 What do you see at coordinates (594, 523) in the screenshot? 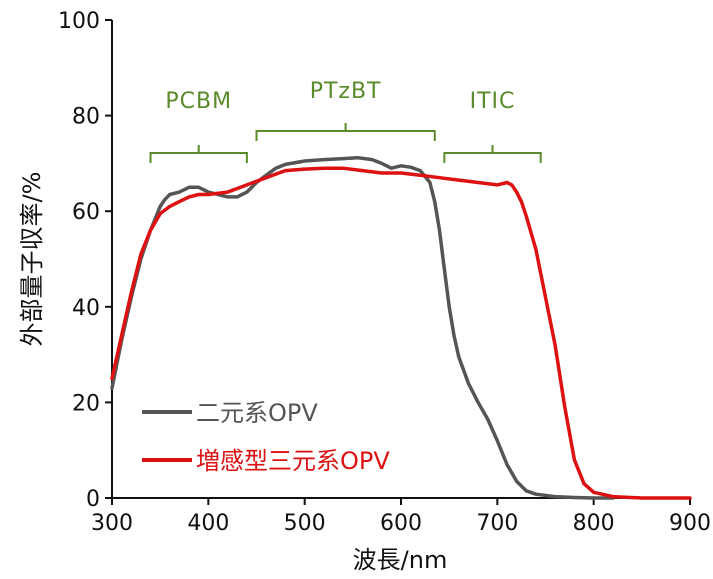
I see `x-tick-label: 800` at bounding box center [594, 523].